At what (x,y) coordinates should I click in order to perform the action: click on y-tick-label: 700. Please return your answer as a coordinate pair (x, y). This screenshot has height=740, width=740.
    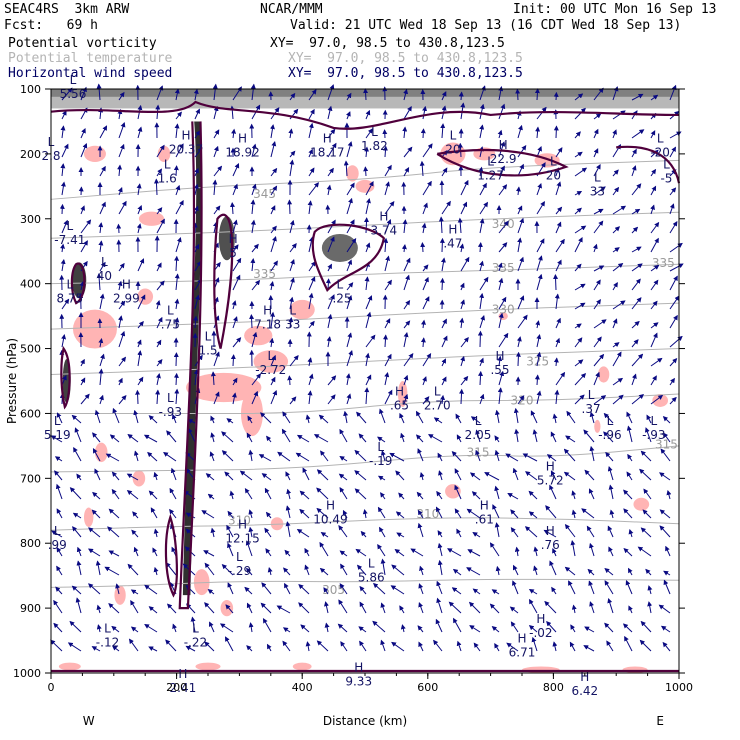
    Looking at the image, I should click on (30, 478).